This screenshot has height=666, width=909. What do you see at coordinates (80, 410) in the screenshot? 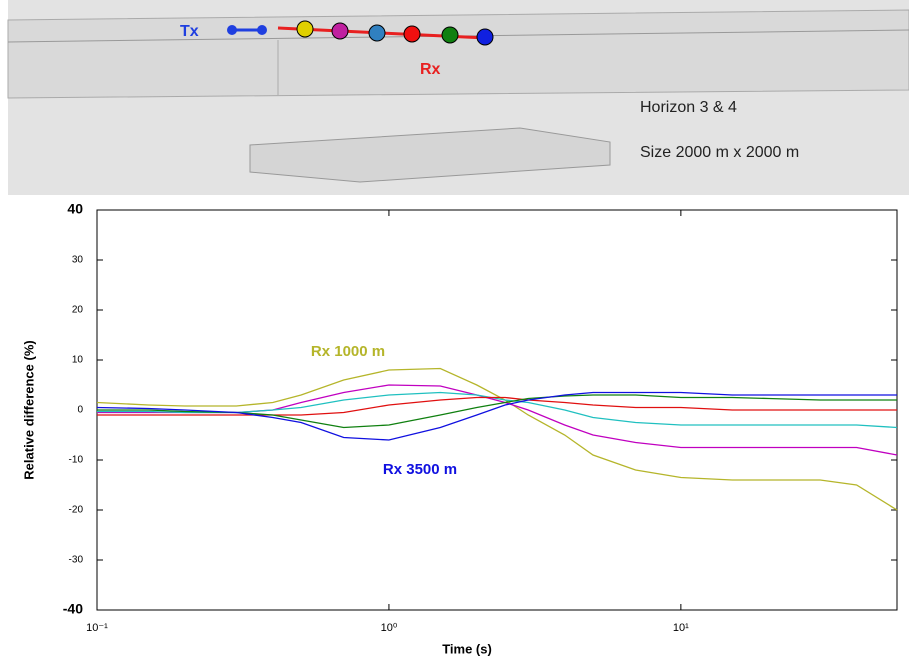
I see `y-tick-label: 0` at bounding box center [80, 410].